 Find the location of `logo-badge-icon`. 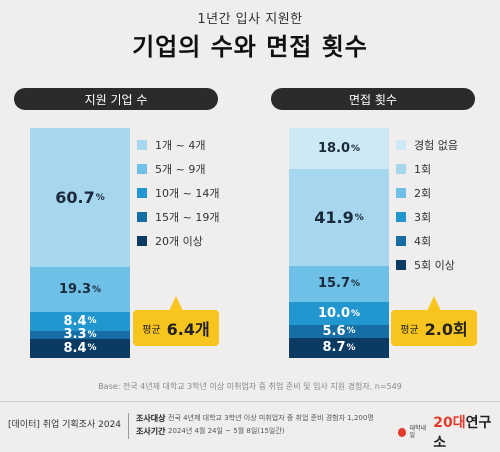

logo-badge-icon is located at coordinates (402, 432).